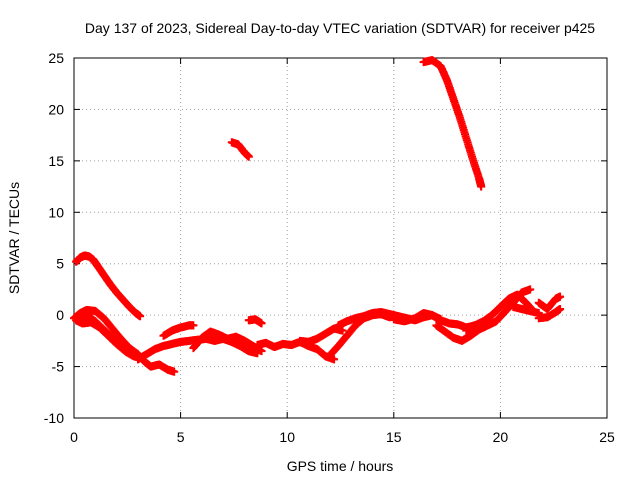 The height and width of the screenshot is (480, 640). Describe the element at coordinates (56, 109) in the screenshot. I see `y-tick-label: 20` at that location.